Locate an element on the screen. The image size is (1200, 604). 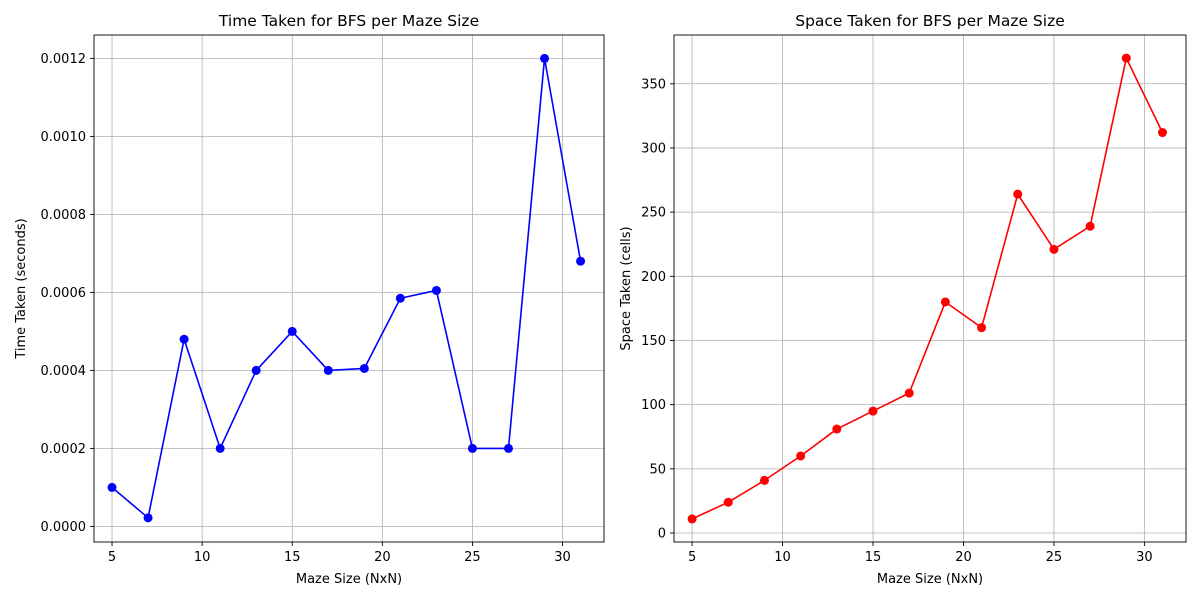
space-y-tick-label: 0 is located at coordinates (662, 534).